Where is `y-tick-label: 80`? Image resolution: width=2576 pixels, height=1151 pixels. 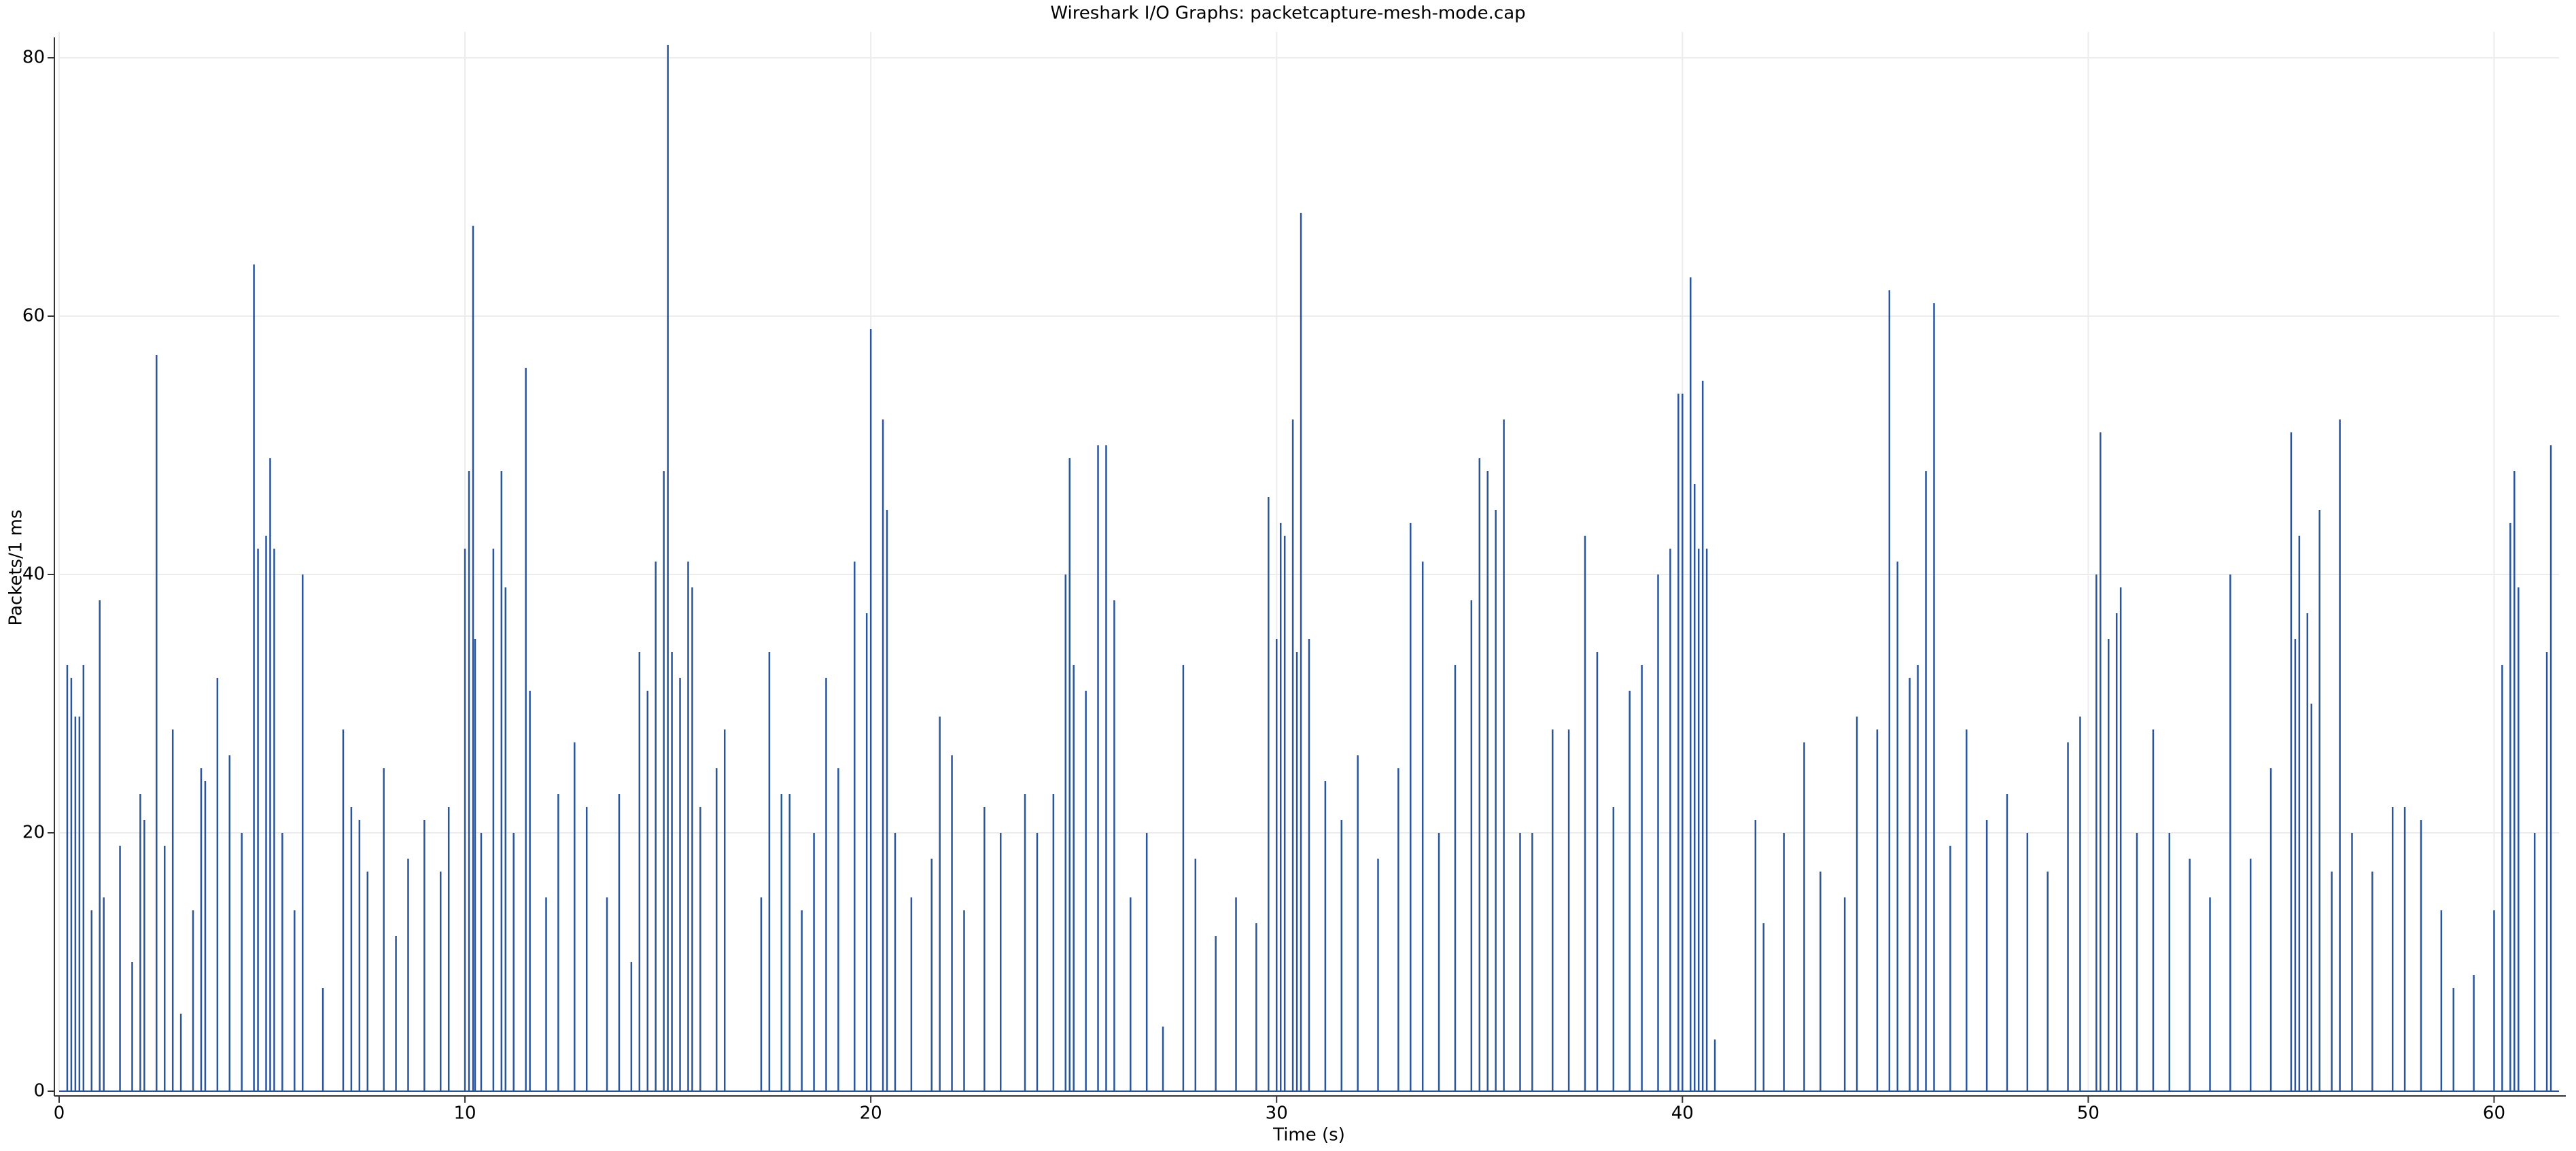 y-tick-label: 80 is located at coordinates (33, 58).